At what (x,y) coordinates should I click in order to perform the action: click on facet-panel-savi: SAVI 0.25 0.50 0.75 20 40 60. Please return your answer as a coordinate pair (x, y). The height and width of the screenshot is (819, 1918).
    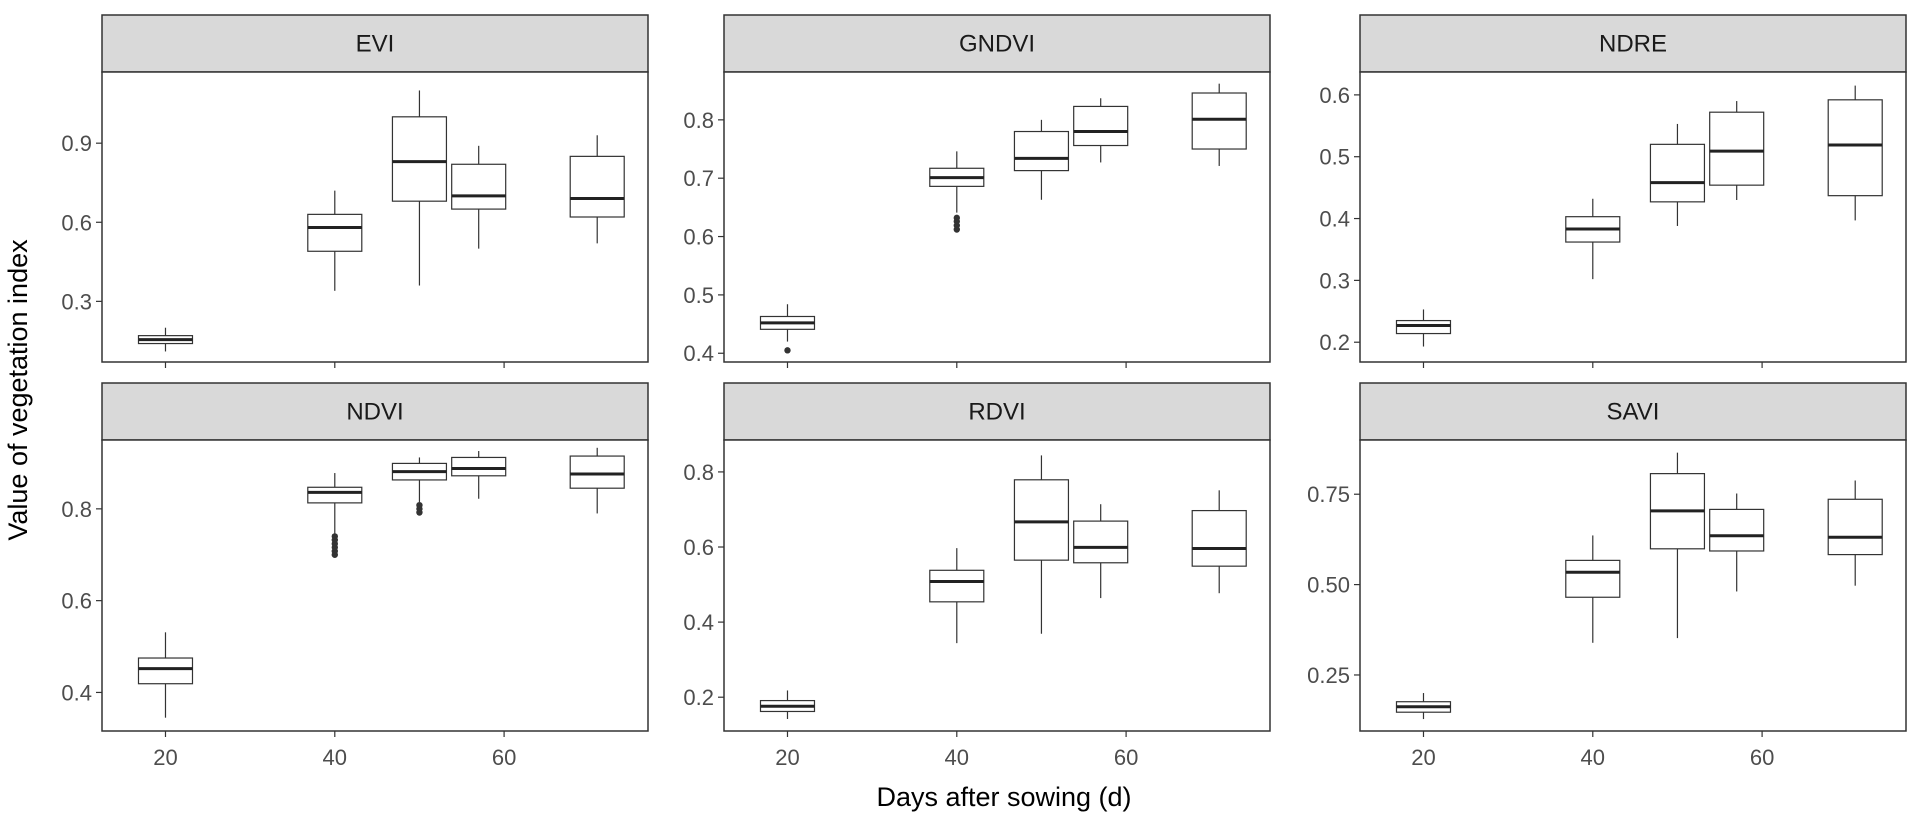
    Looking at the image, I should click on (1607, 576).